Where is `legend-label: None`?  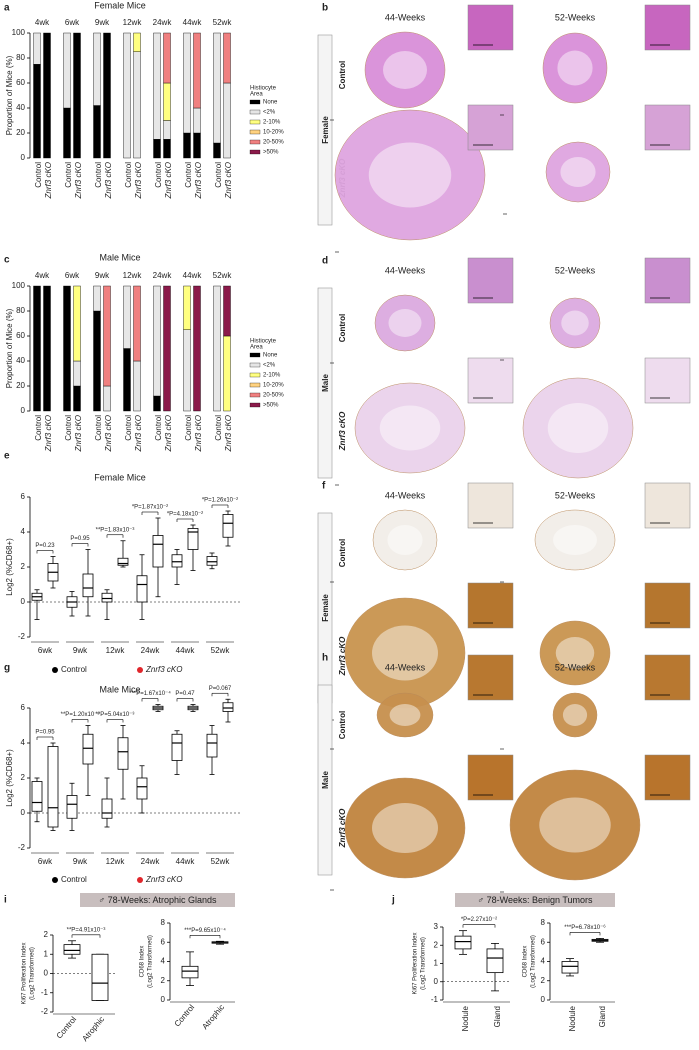
legend-label: None is located at coordinates (270, 356).